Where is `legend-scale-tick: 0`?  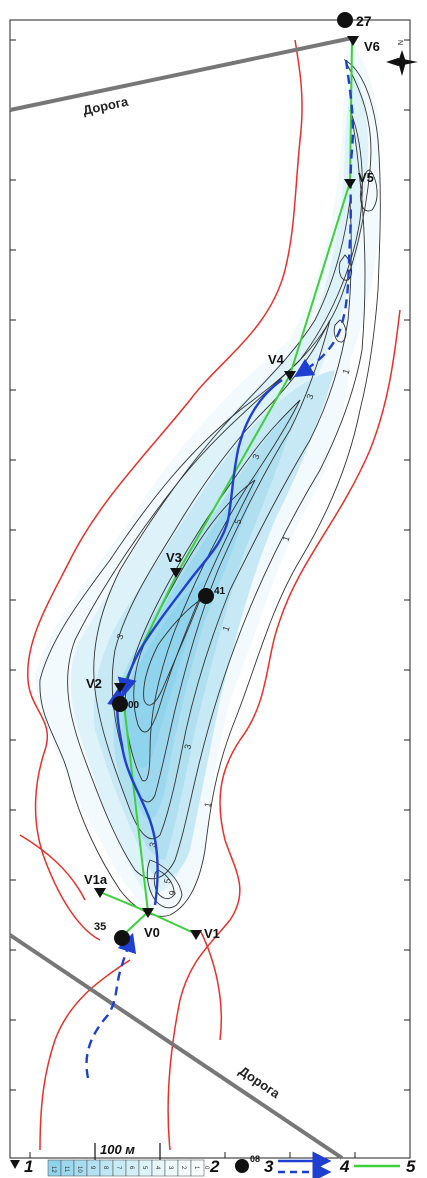 legend-scale-tick: 0 is located at coordinates (206, 1168).